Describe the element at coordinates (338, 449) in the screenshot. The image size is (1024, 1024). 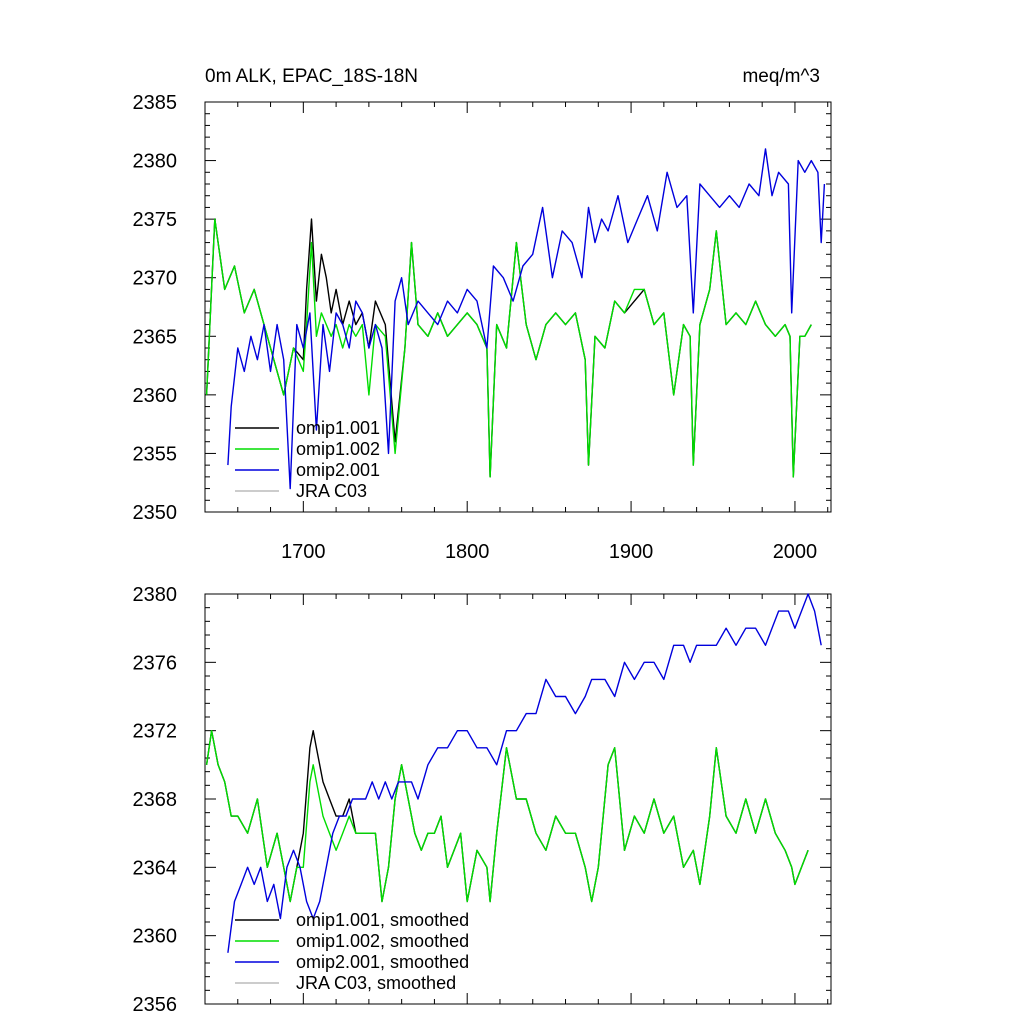
I see `legend-label: omip1.002` at that location.